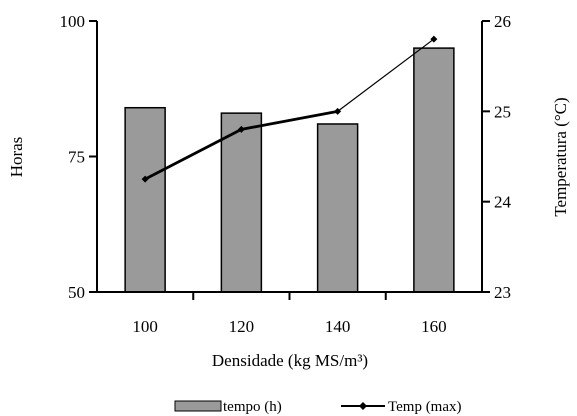 This screenshot has width=577, height=416. Describe the element at coordinates (425, 407) in the screenshot. I see `legend-line-label: Temp (max)` at that location.